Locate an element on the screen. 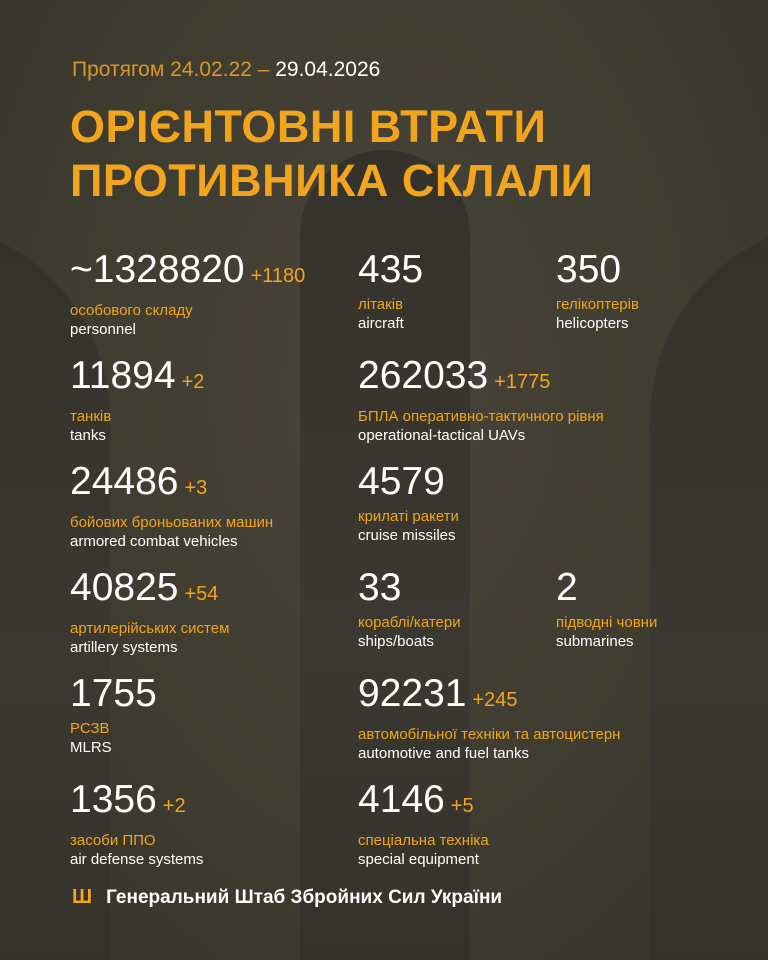 The height and width of the screenshot is (960, 768). footer-text: Генеральний Штаб Збройних Сил України is located at coordinates (304, 897).